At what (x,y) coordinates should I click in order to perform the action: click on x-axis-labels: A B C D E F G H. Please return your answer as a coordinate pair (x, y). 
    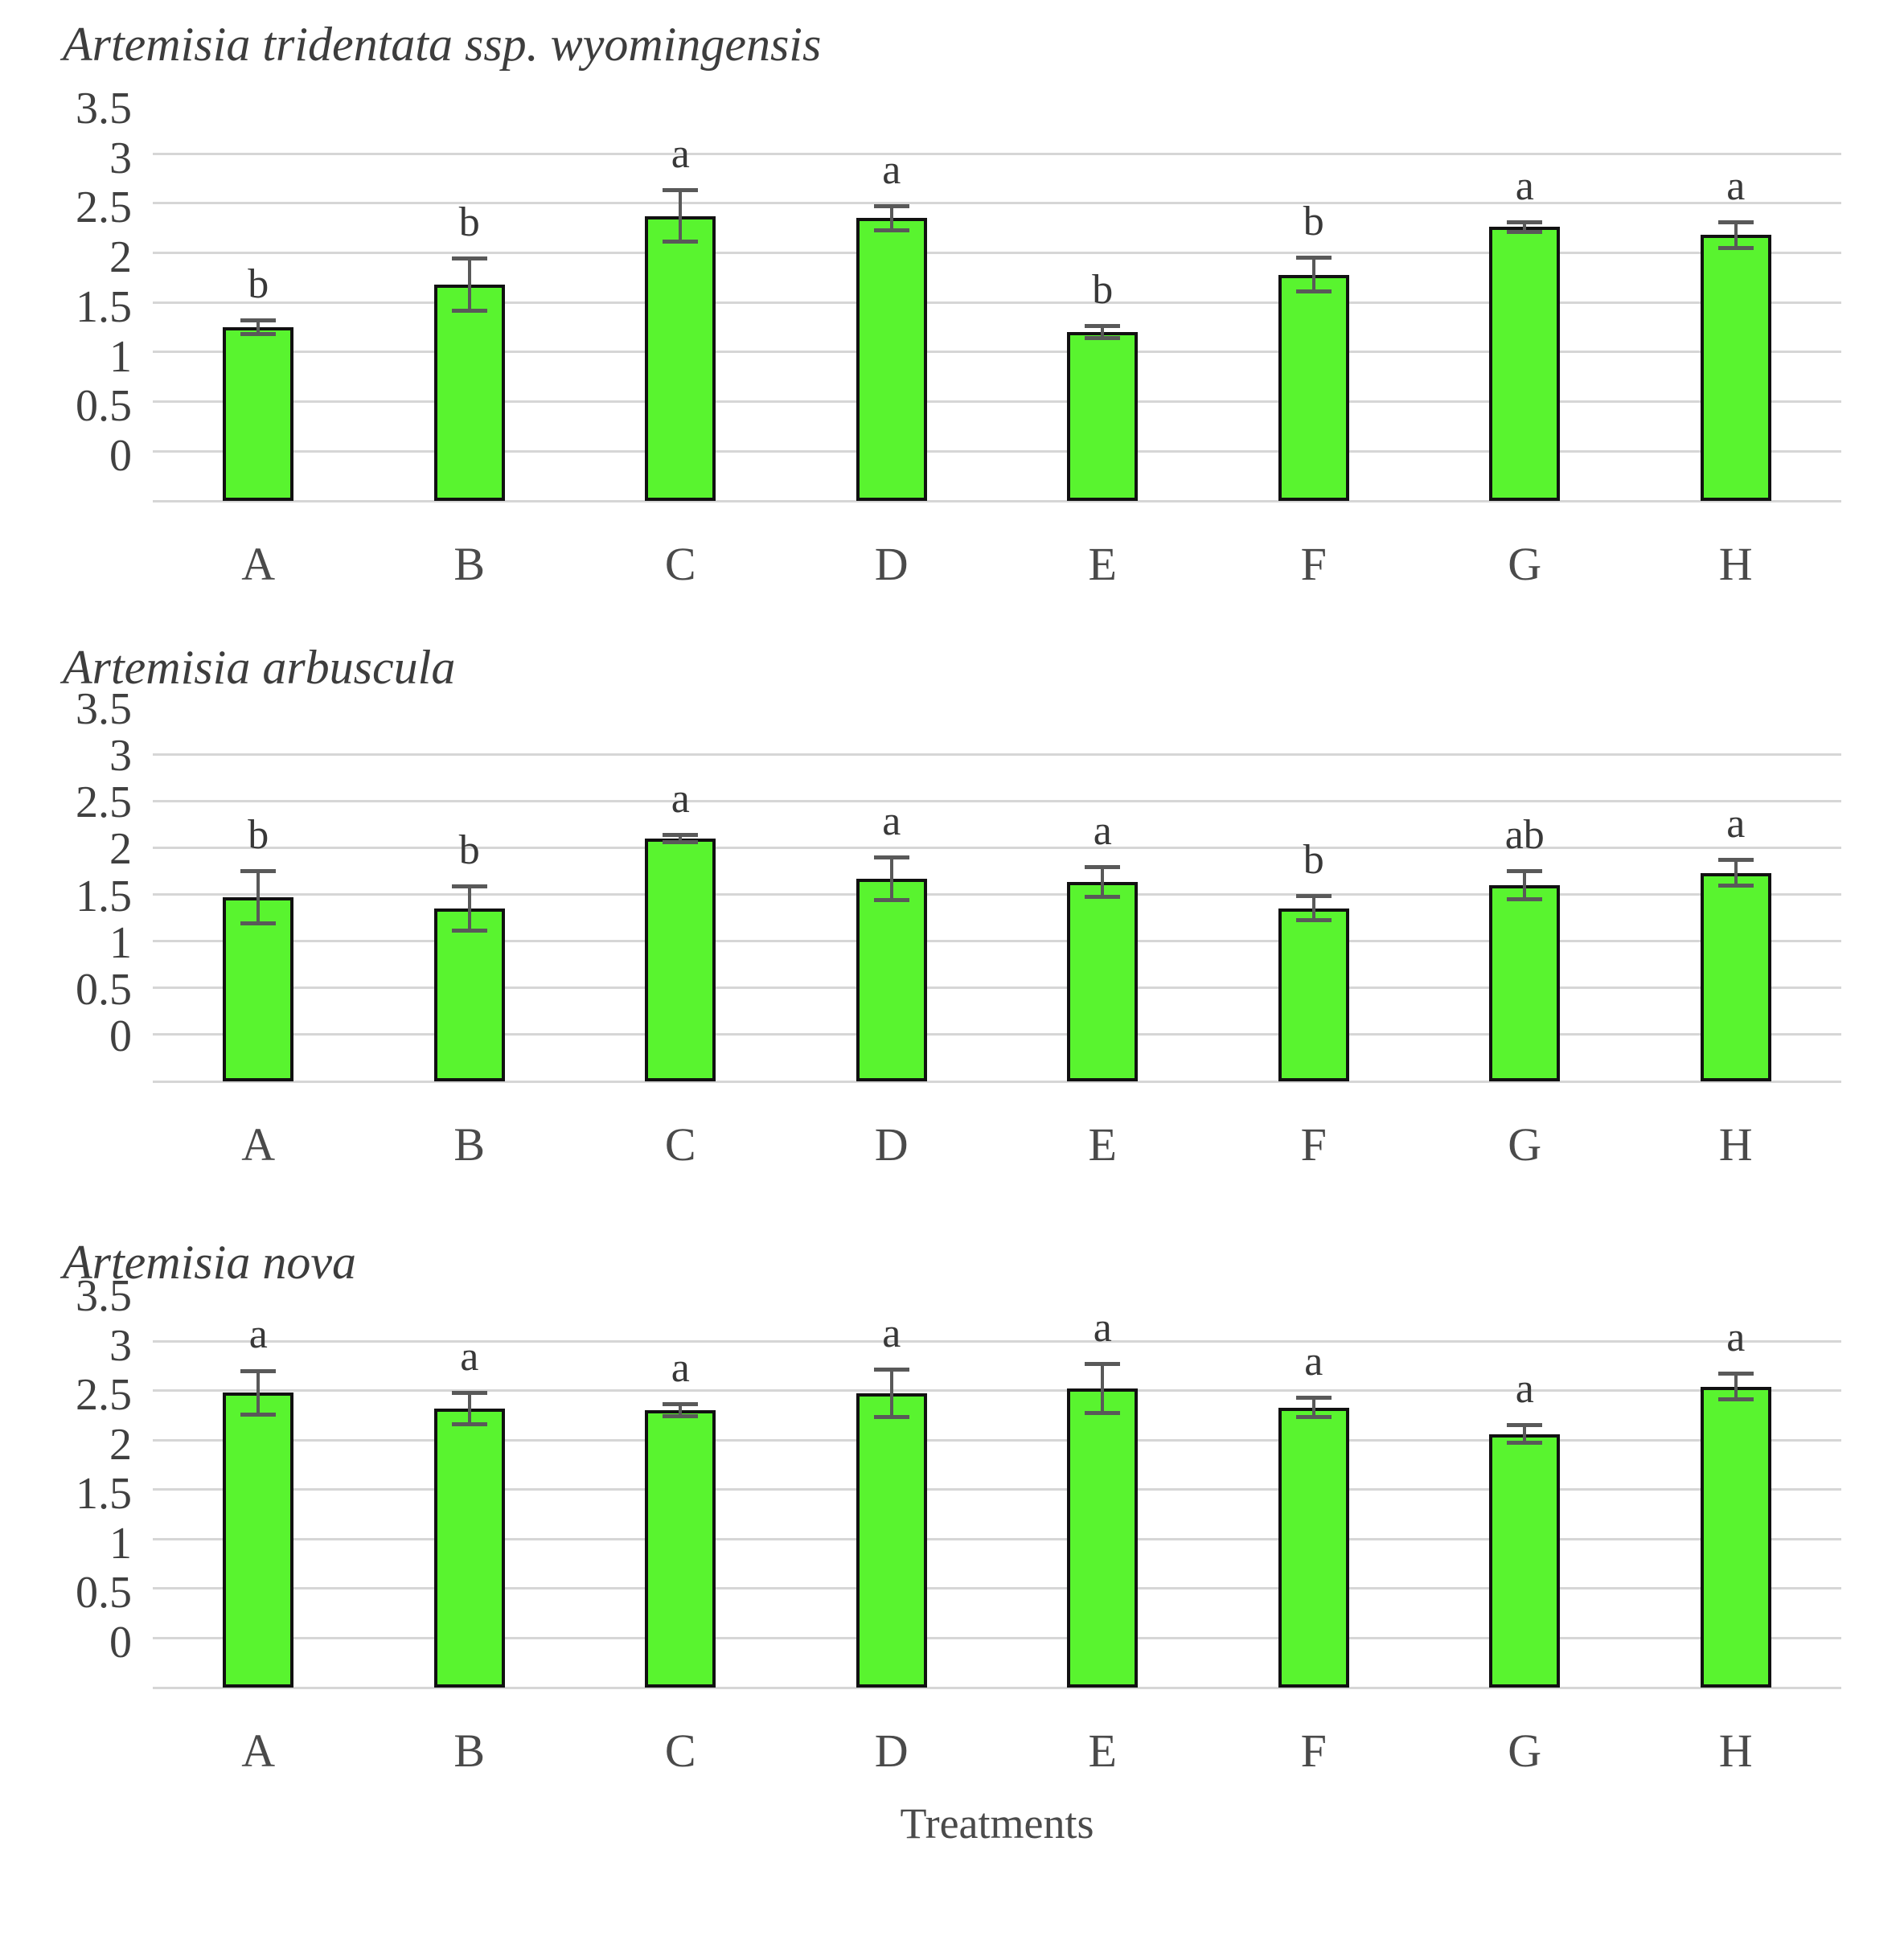
    Looking at the image, I should click on (997, 1755).